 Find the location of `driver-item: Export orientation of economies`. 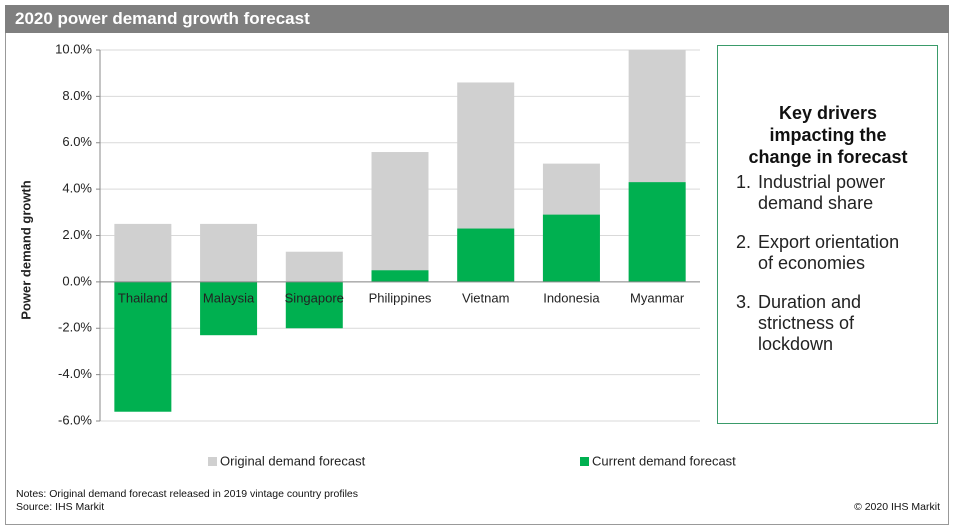

driver-item: Export orientation of economies is located at coordinates (836, 253).